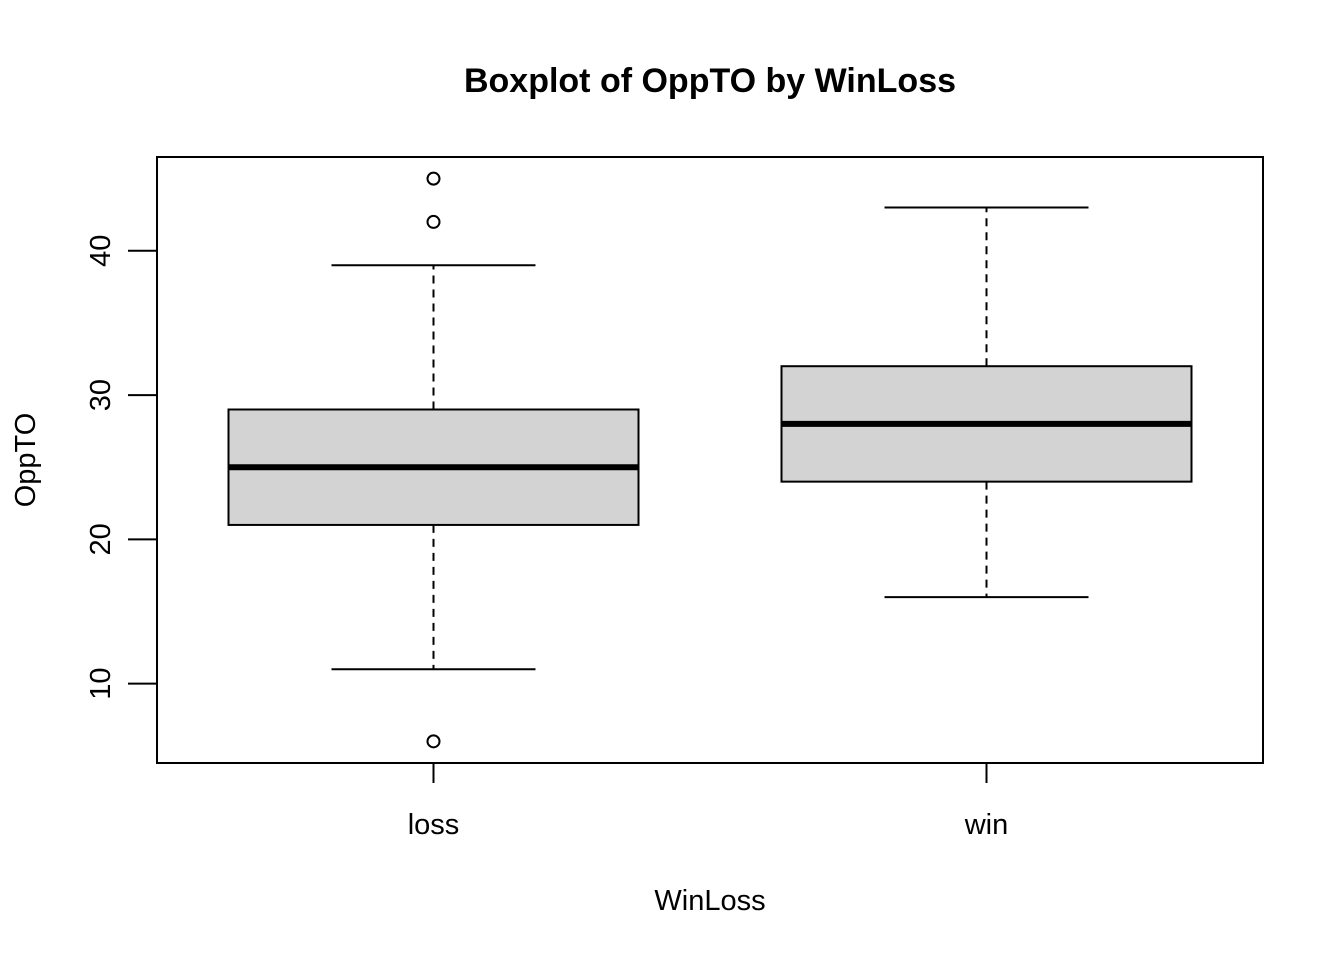 The image size is (1344, 960). Describe the element at coordinates (101, 684) in the screenshot. I see `y-tick-label: 10` at that location.